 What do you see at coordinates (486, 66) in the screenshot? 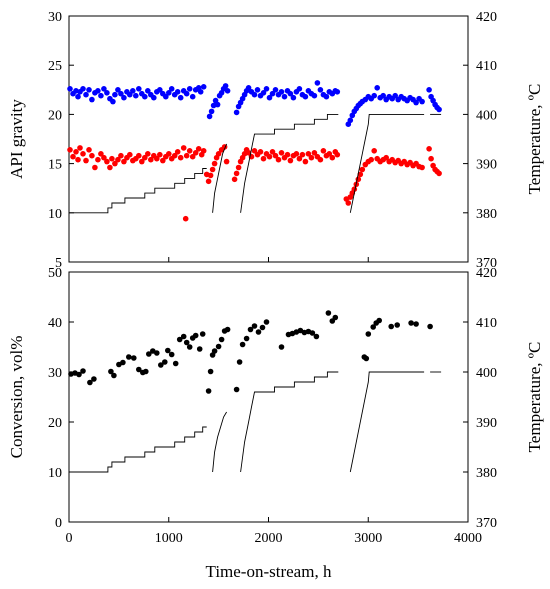
I see `y2-tick-label: 410` at bounding box center [486, 66].